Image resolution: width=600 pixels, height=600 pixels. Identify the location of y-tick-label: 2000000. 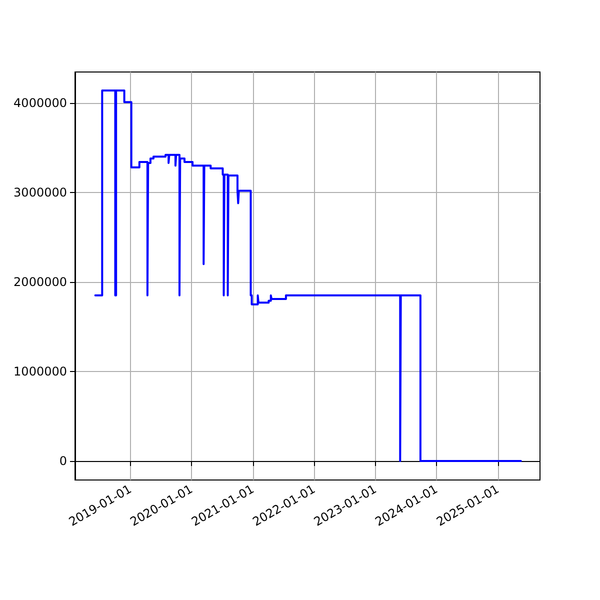
(40, 281).